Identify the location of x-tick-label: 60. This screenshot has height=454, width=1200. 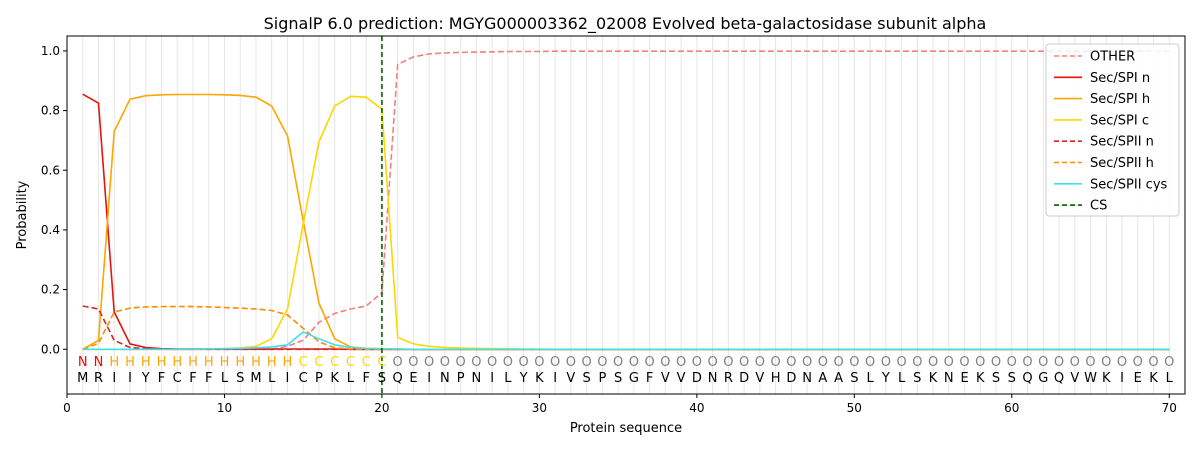
(1011, 408).